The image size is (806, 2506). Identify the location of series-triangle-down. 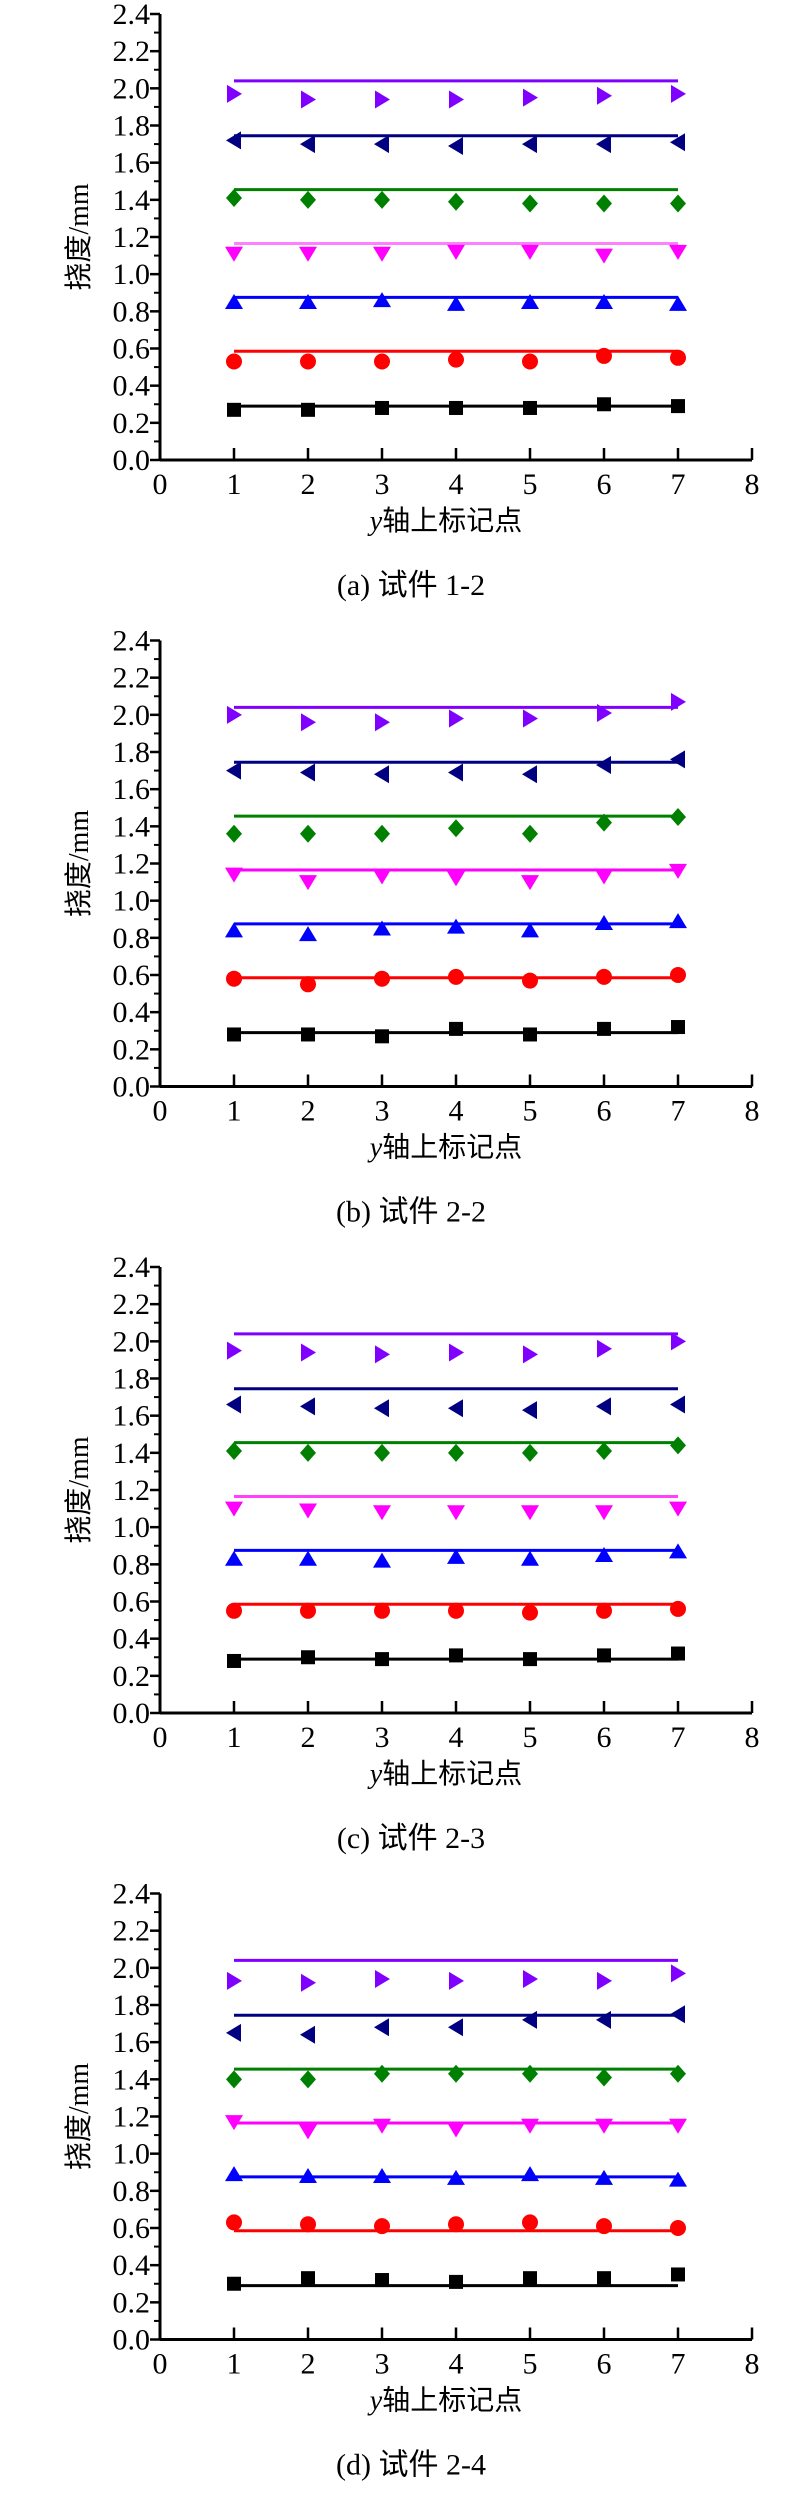
(456, 877).